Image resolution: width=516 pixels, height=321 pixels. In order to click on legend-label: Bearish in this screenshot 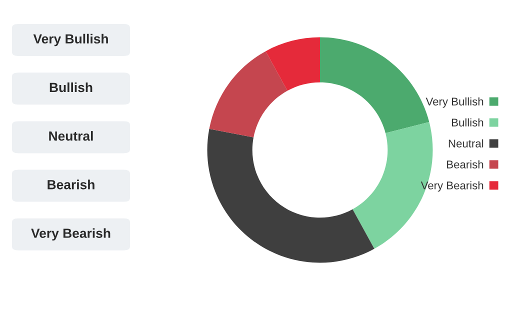, I will do `click(465, 164)`.